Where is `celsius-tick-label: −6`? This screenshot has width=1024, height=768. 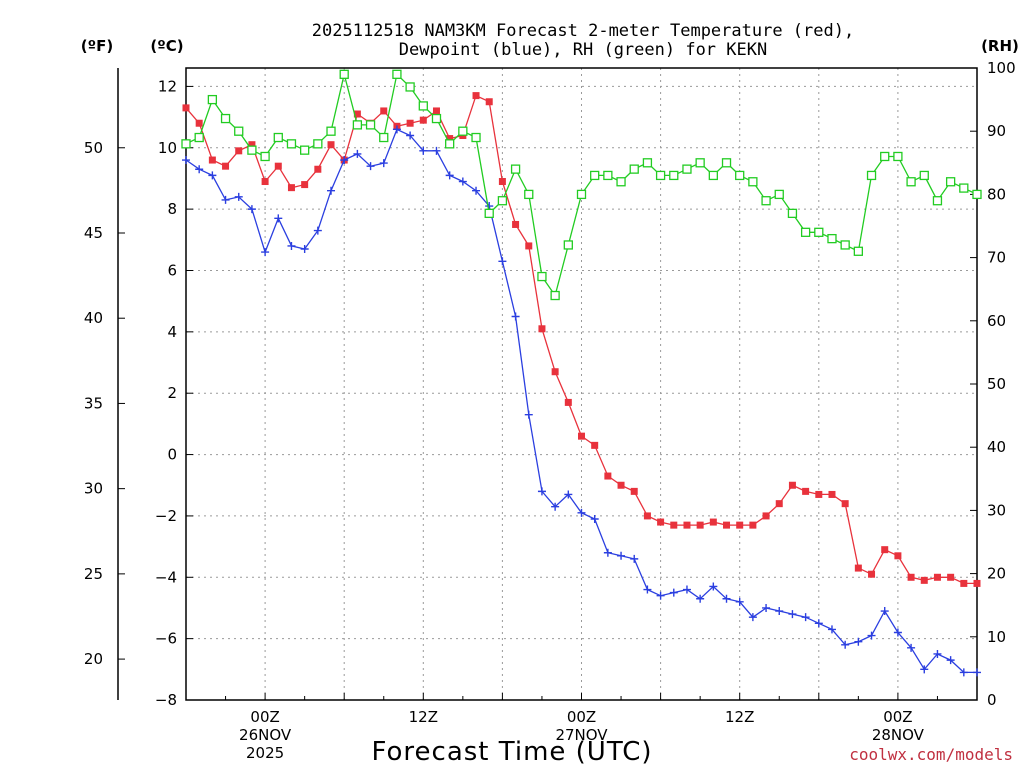 celsius-tick-label: −6 is located at coordinates (166, 639).